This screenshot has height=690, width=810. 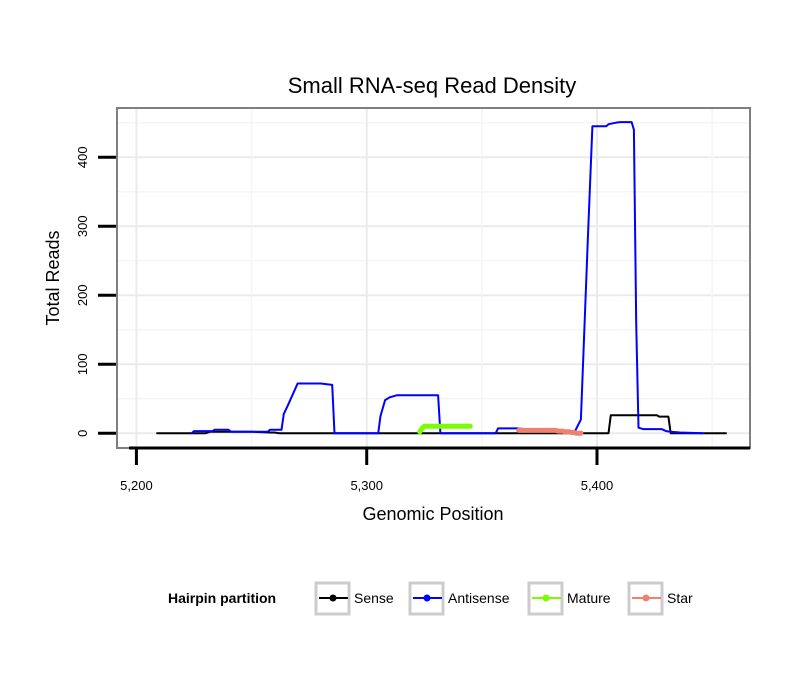 I want to click on legend-label: Sense, so click(x=374, y=598).